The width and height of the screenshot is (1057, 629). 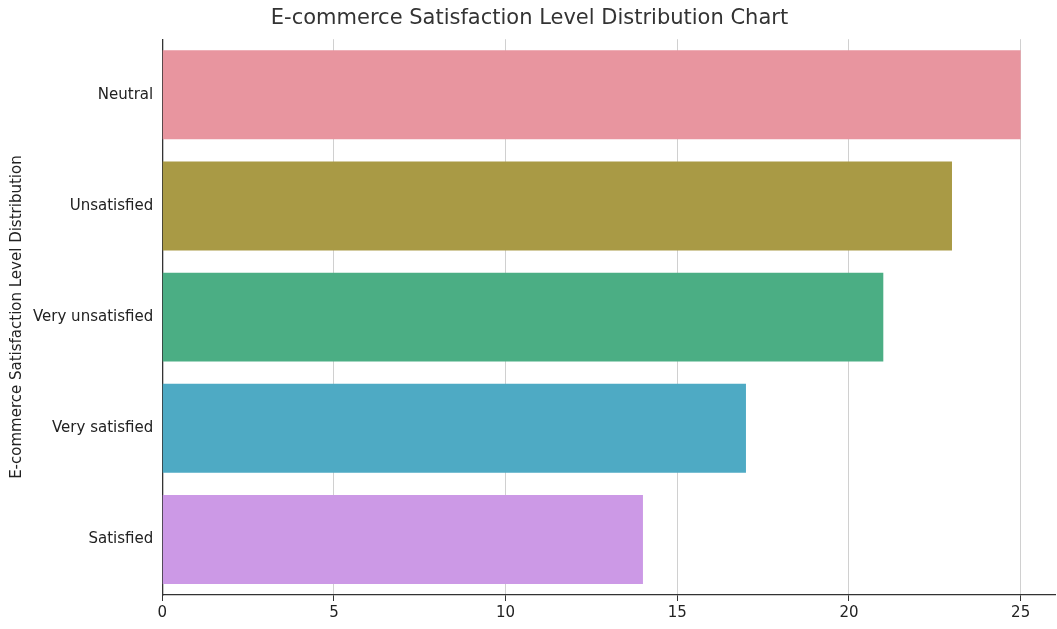 What do you see at coordinates (15, 317) in the screenshot?
I see `y-axis-title: E-commerce Satisfaction Level Distribution` at bounding box center [15, 317].